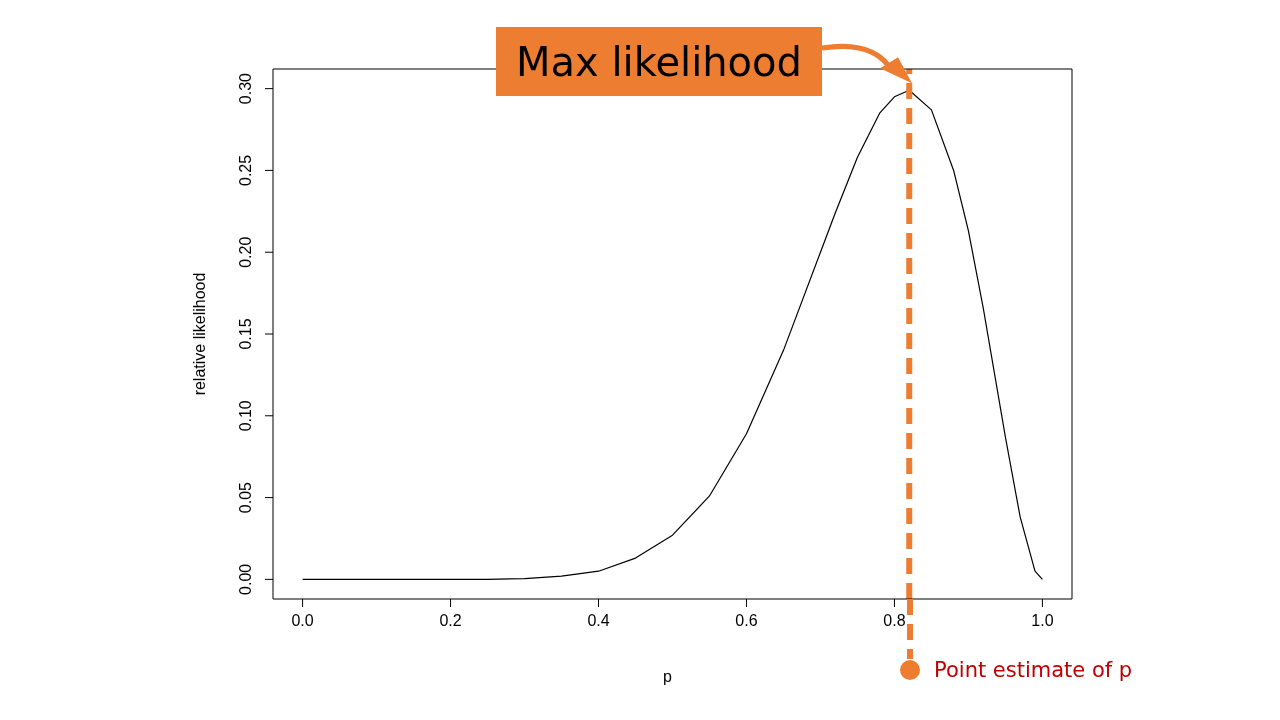  Describe the element at coordinates (245, 579) in the screenshot. I see `y-tick-label: 0.00` at that location.